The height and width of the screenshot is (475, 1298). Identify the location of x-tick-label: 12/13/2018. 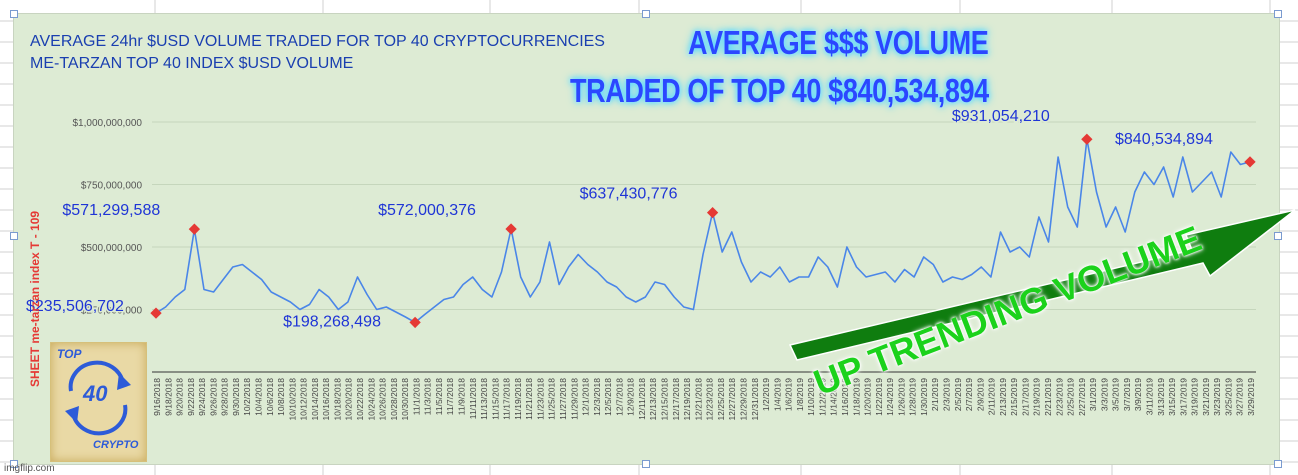
(653, 399).